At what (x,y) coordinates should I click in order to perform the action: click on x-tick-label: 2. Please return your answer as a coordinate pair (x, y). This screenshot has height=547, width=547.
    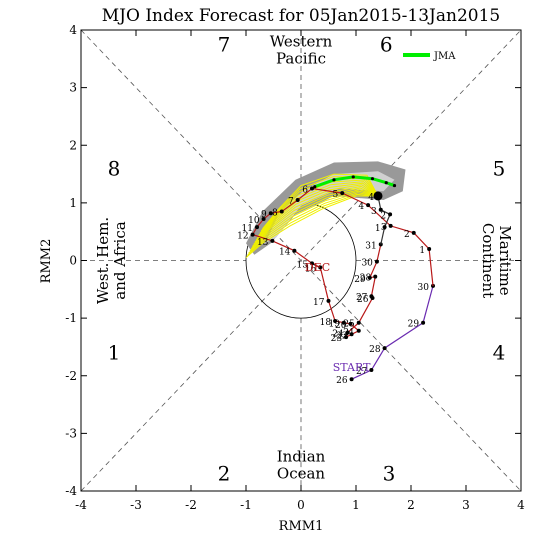
    Looking at the image, I should click on (411, 505).